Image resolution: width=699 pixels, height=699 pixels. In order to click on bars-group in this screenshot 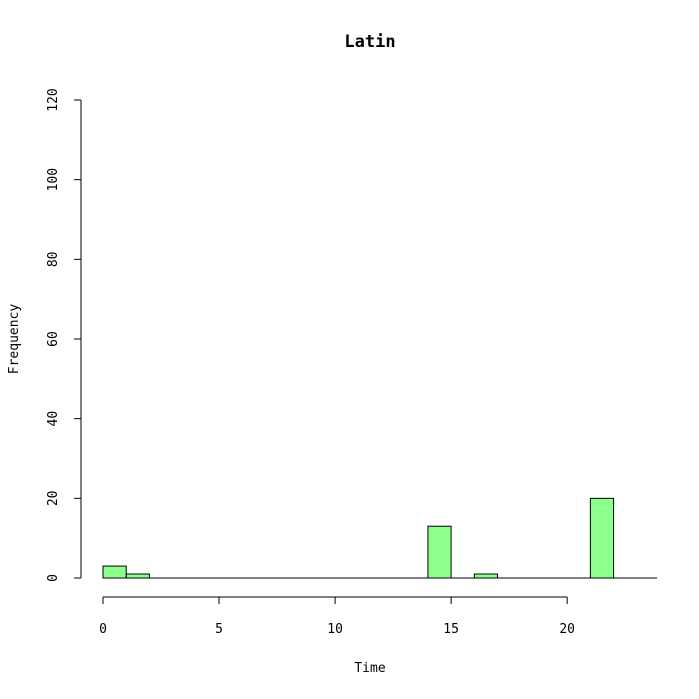, I will do `click(379, 538)`.